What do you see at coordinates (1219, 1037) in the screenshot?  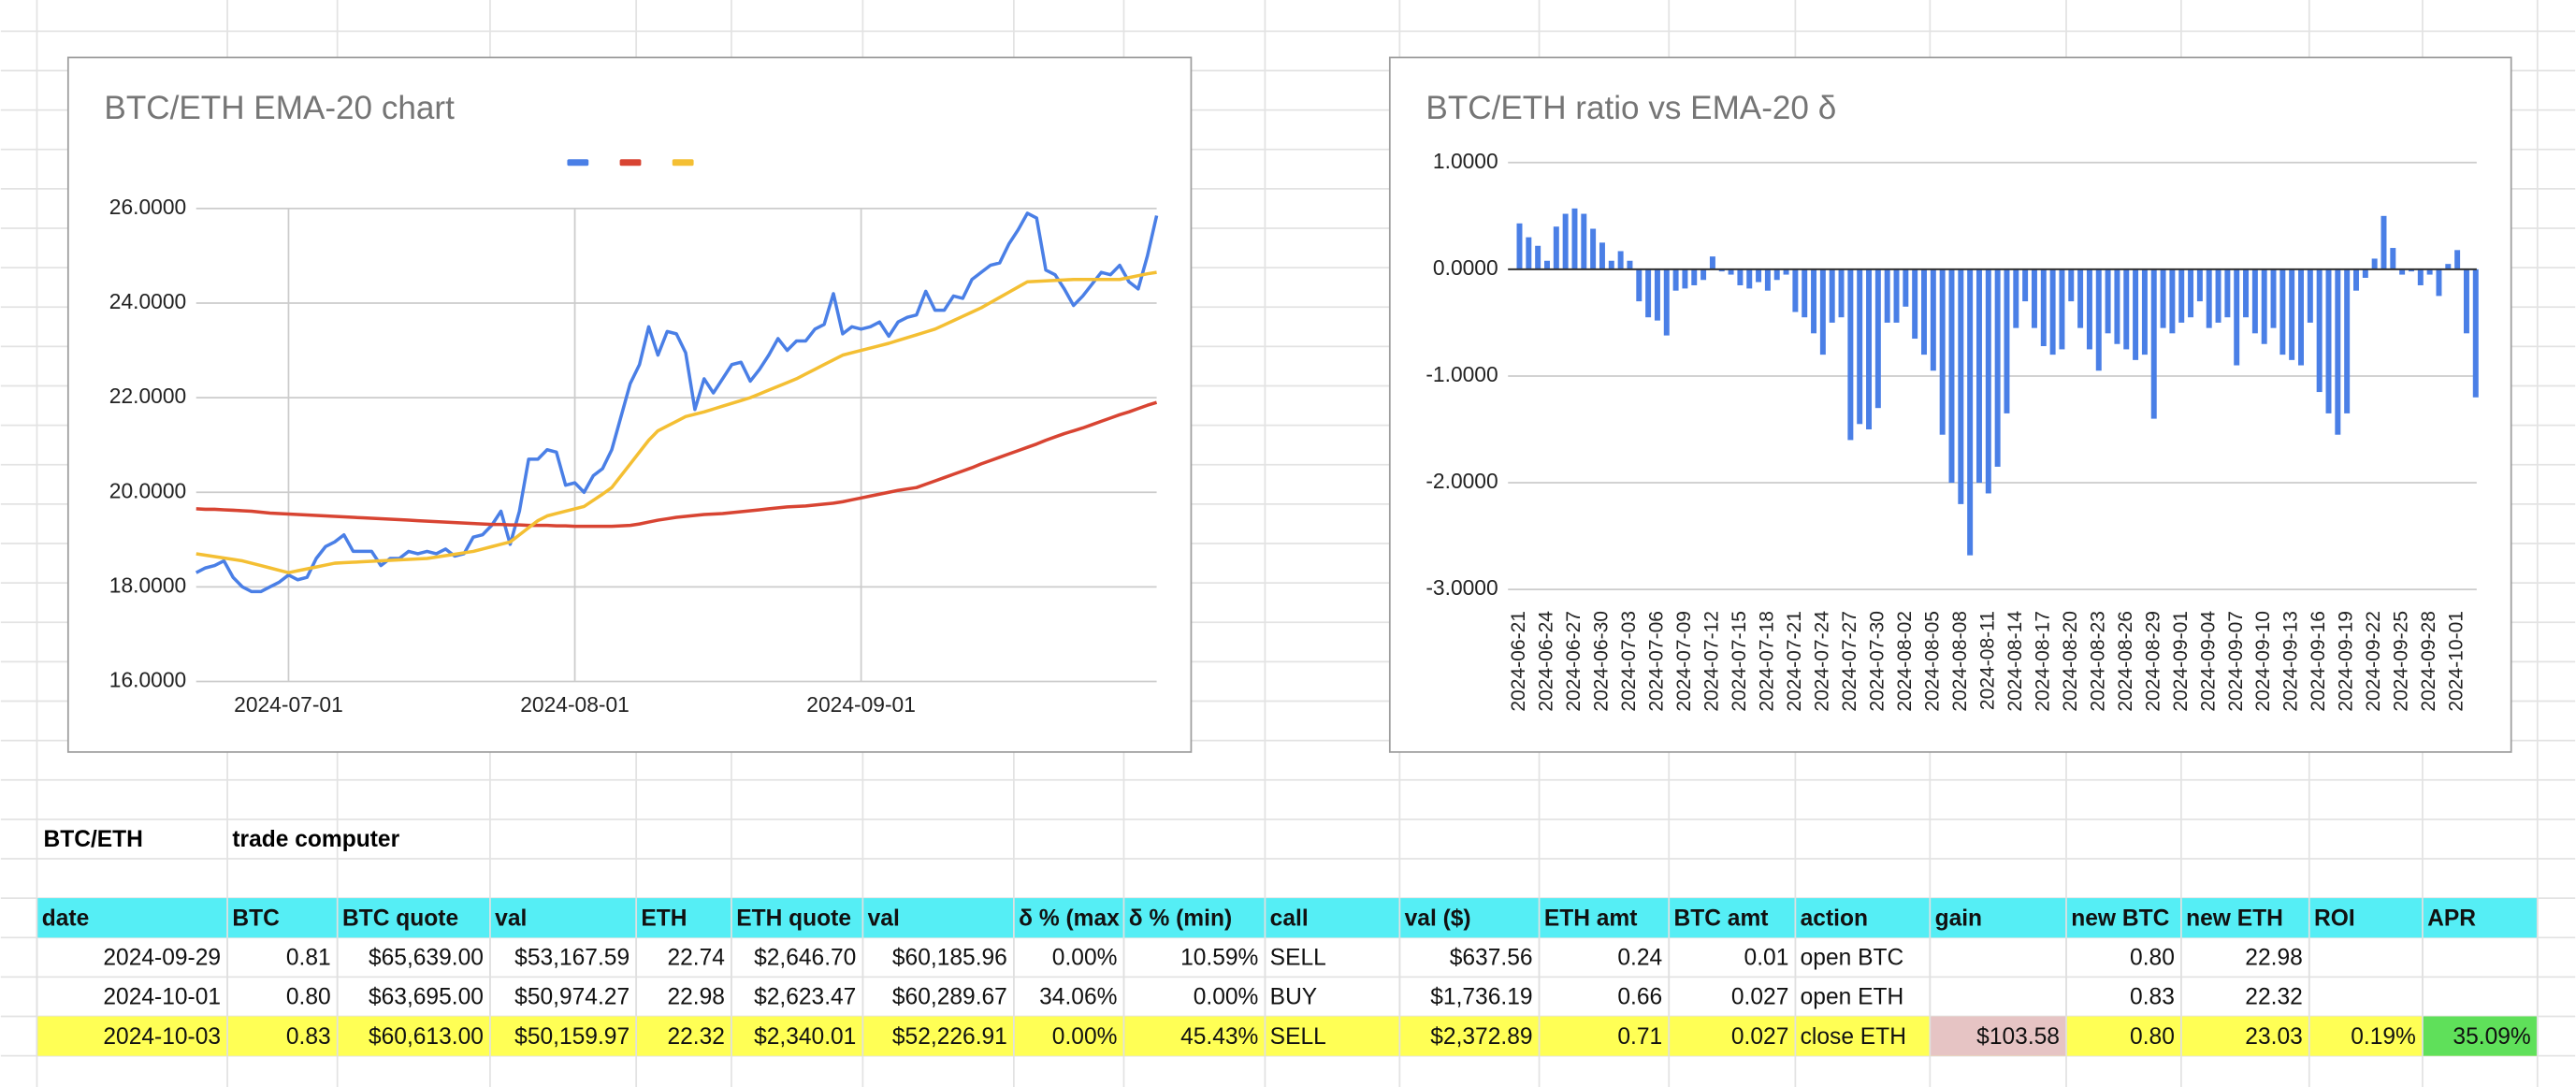 I see `table-cell: 45.43%` at bounding box center [1219, 1037].